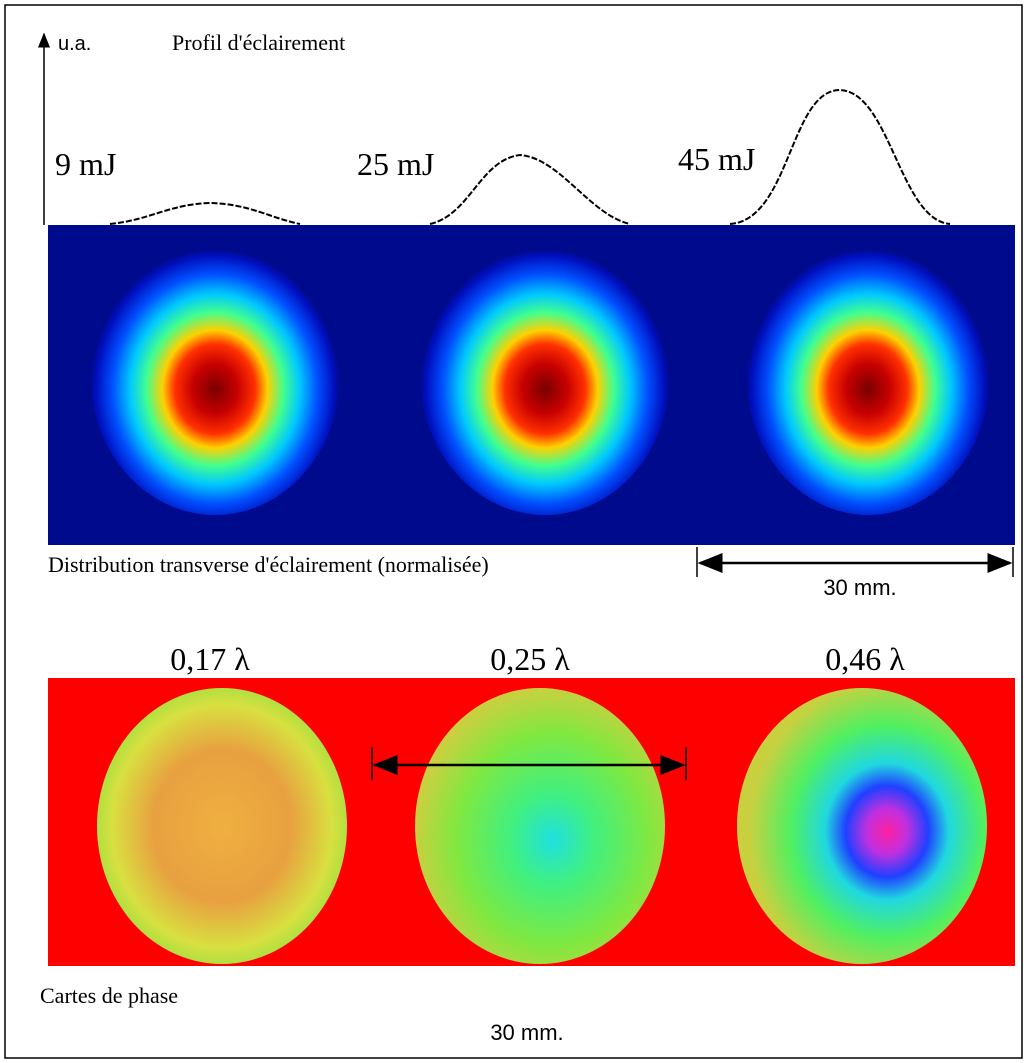 Image resolution: width=1028 pixels, height=1063 pixels. What do you see at coordinates (85, 164) in the screenshot?
I see `energy-label: 9 mJ` at bounding box center [85, 164].